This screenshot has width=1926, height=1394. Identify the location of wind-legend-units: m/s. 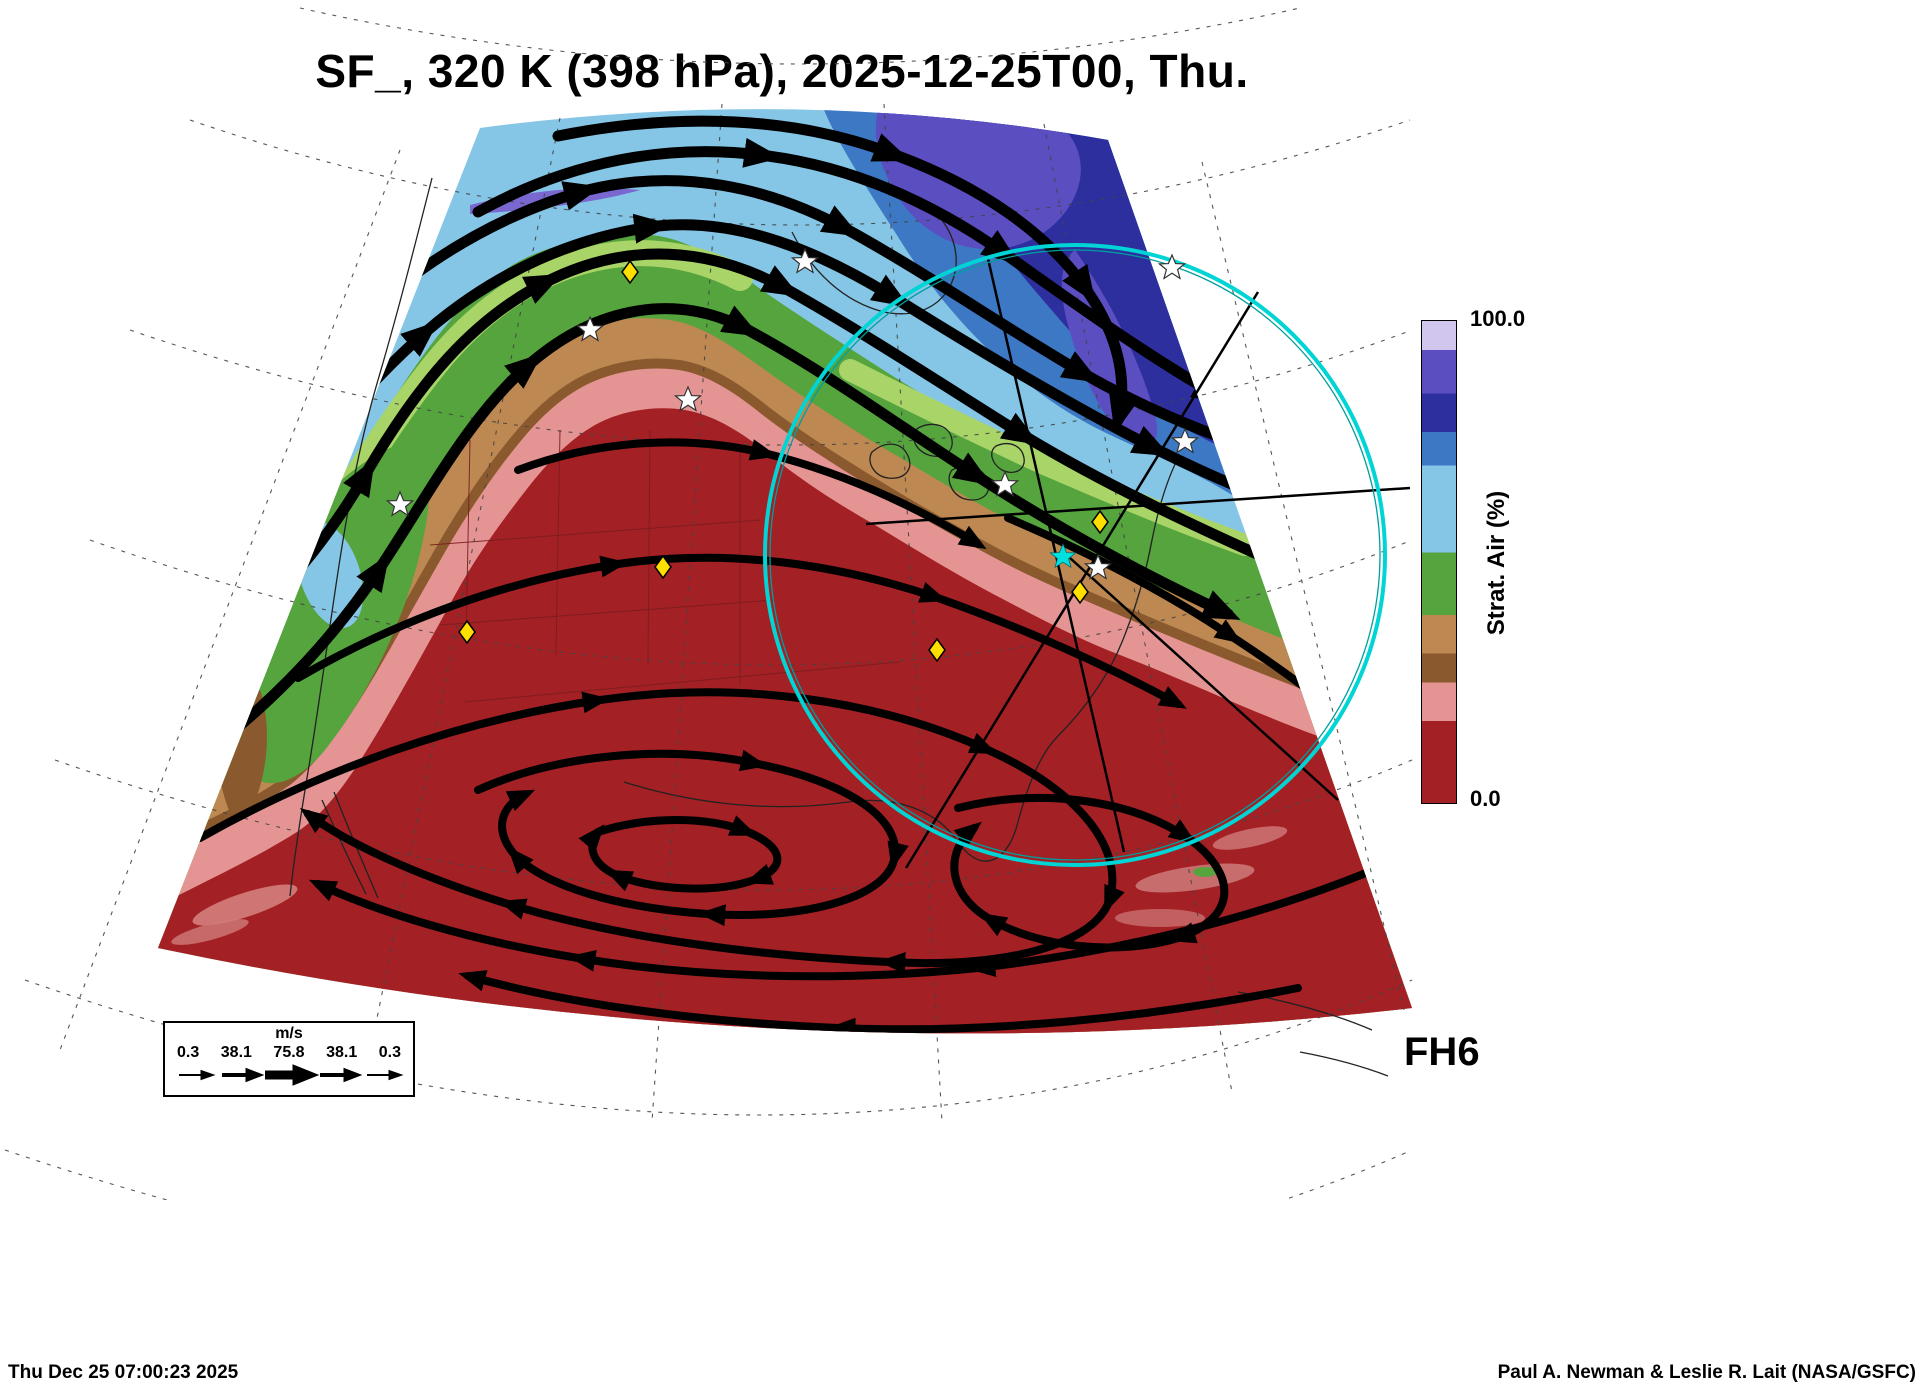
(289, 1033).